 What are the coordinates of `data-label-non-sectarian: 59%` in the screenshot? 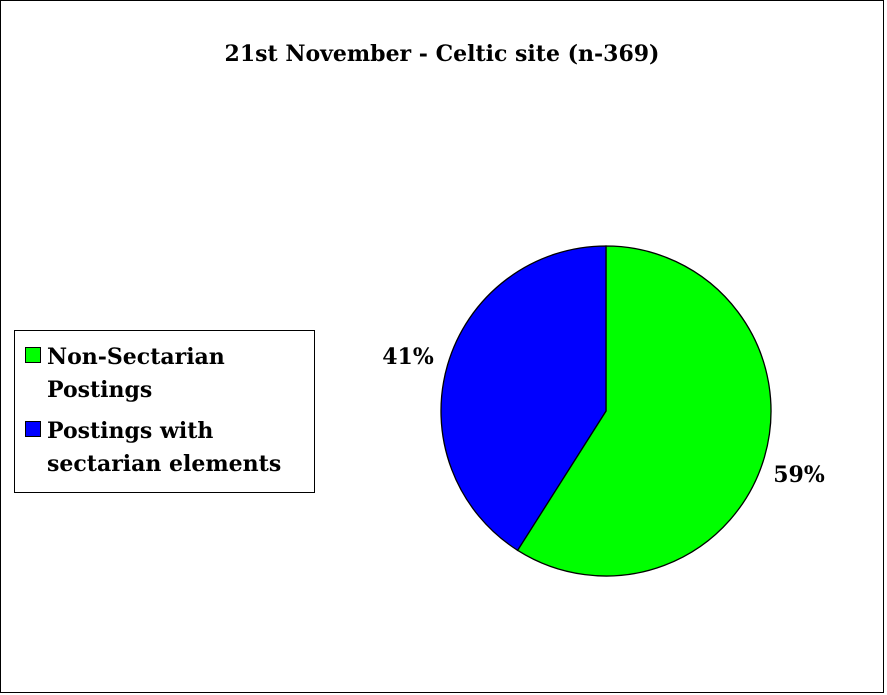 It's located at (799, 475).